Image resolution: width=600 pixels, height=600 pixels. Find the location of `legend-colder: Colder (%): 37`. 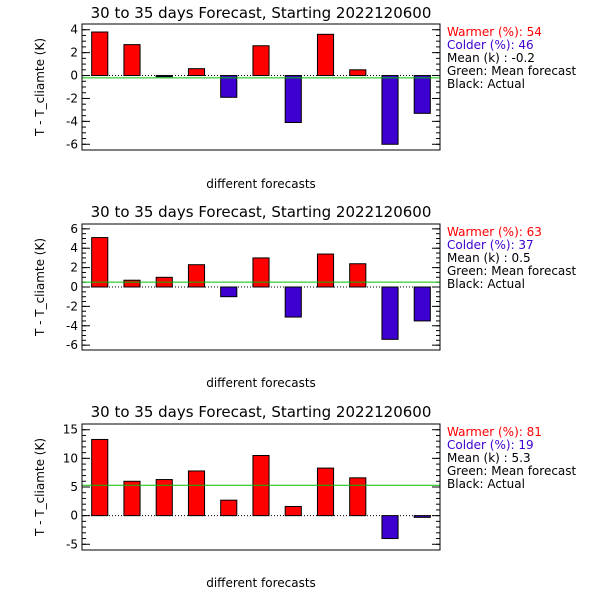

legend-colder: Colder (%): 37 is located at coordinates (490, 245).